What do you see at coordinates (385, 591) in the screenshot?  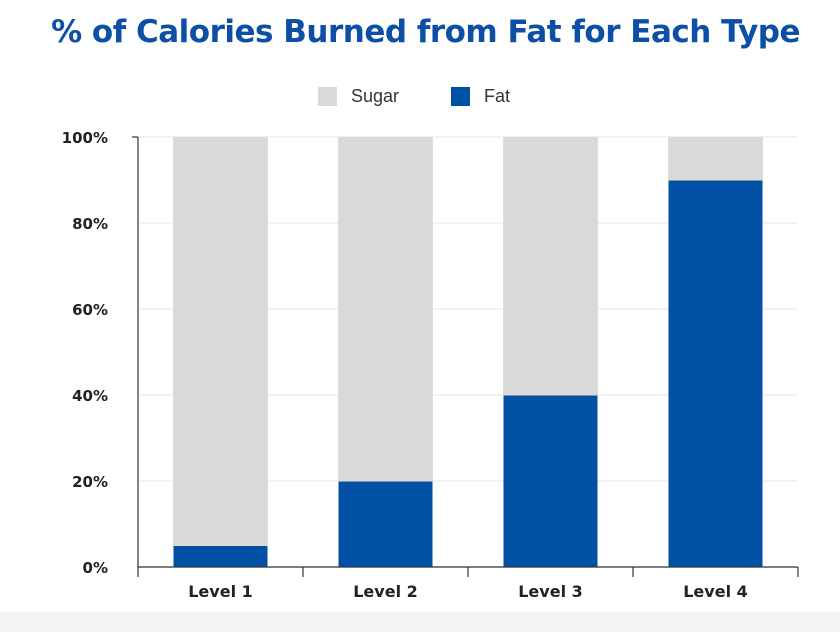 I see `x-tick-label: Level 2` at bounding box center [385, 591].